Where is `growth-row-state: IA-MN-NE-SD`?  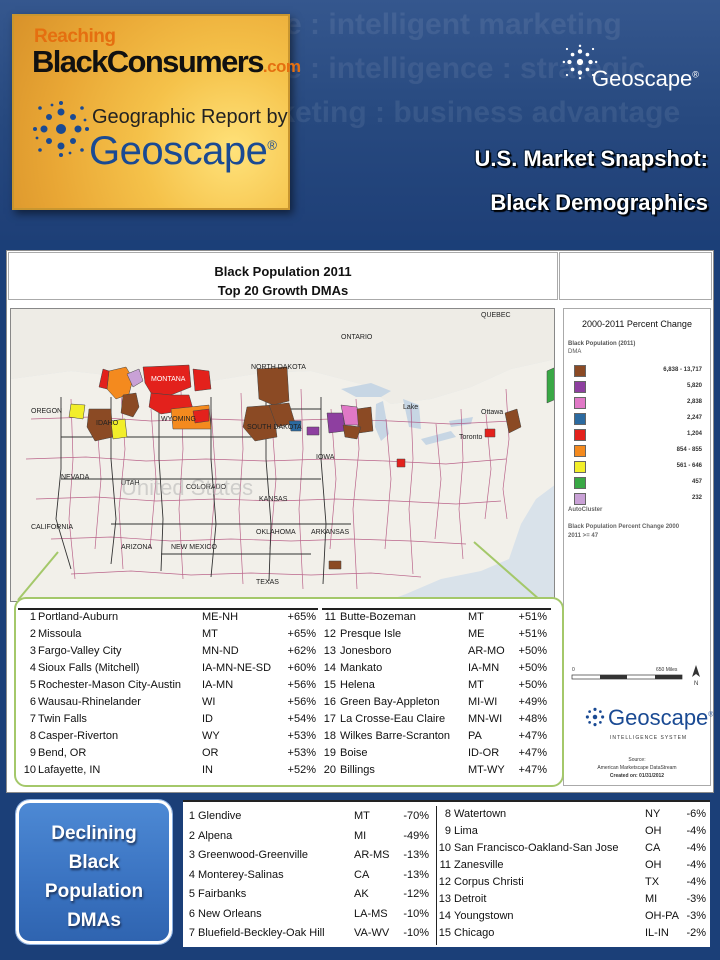 growth-row-state: IA-MN-NE-SD is located at coordinates (237, 668).